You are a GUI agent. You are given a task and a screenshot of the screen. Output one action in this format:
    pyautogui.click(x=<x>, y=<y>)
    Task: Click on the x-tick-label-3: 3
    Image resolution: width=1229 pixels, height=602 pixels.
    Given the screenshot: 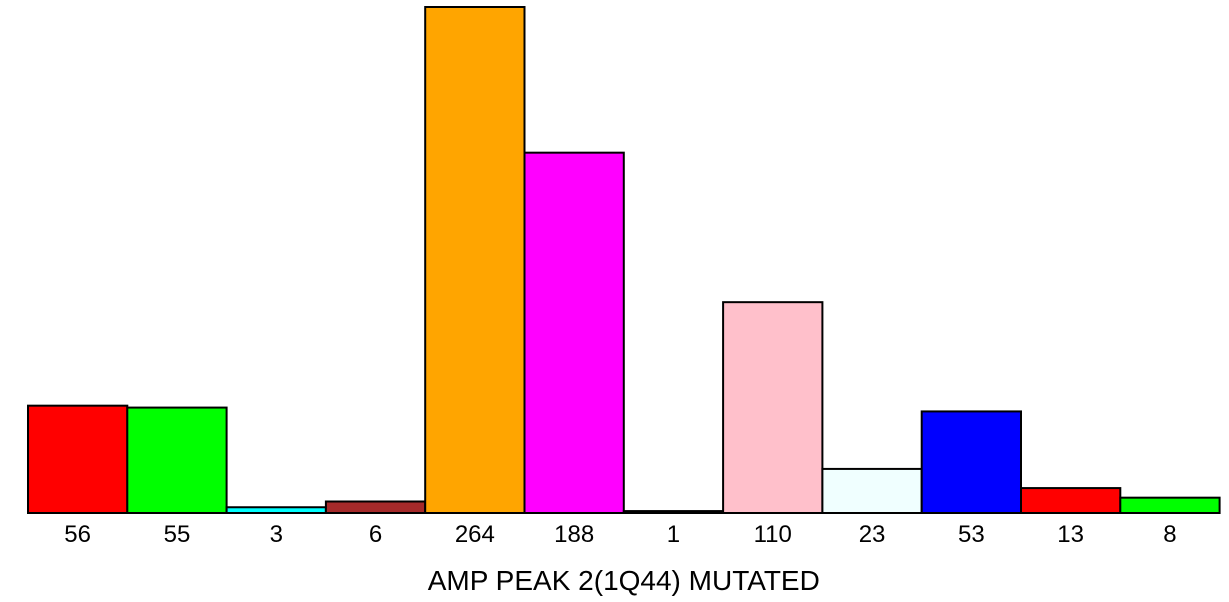 What is the action you would take?
    pyautogui.click(x=276, y=534)
    